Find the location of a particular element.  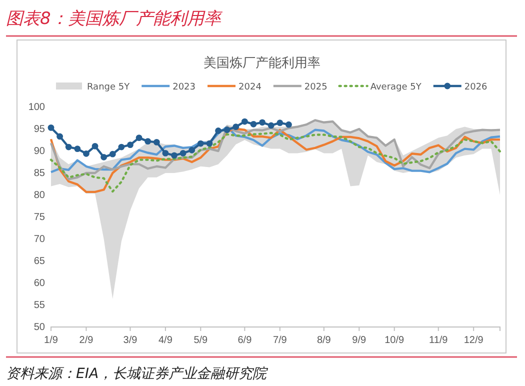

chart-subtitle: 美国炼厂产能利用率 is located at coordinates (262, 63).